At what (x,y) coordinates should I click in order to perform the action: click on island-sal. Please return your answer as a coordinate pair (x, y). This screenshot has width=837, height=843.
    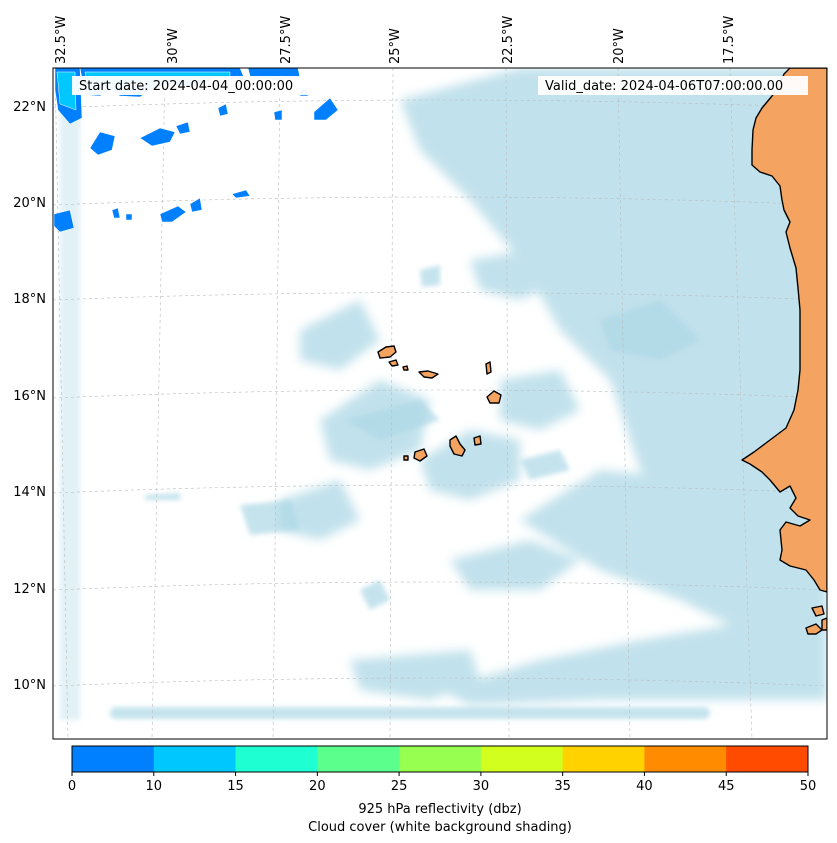
    Looking at the image, I should click on (488, 368).